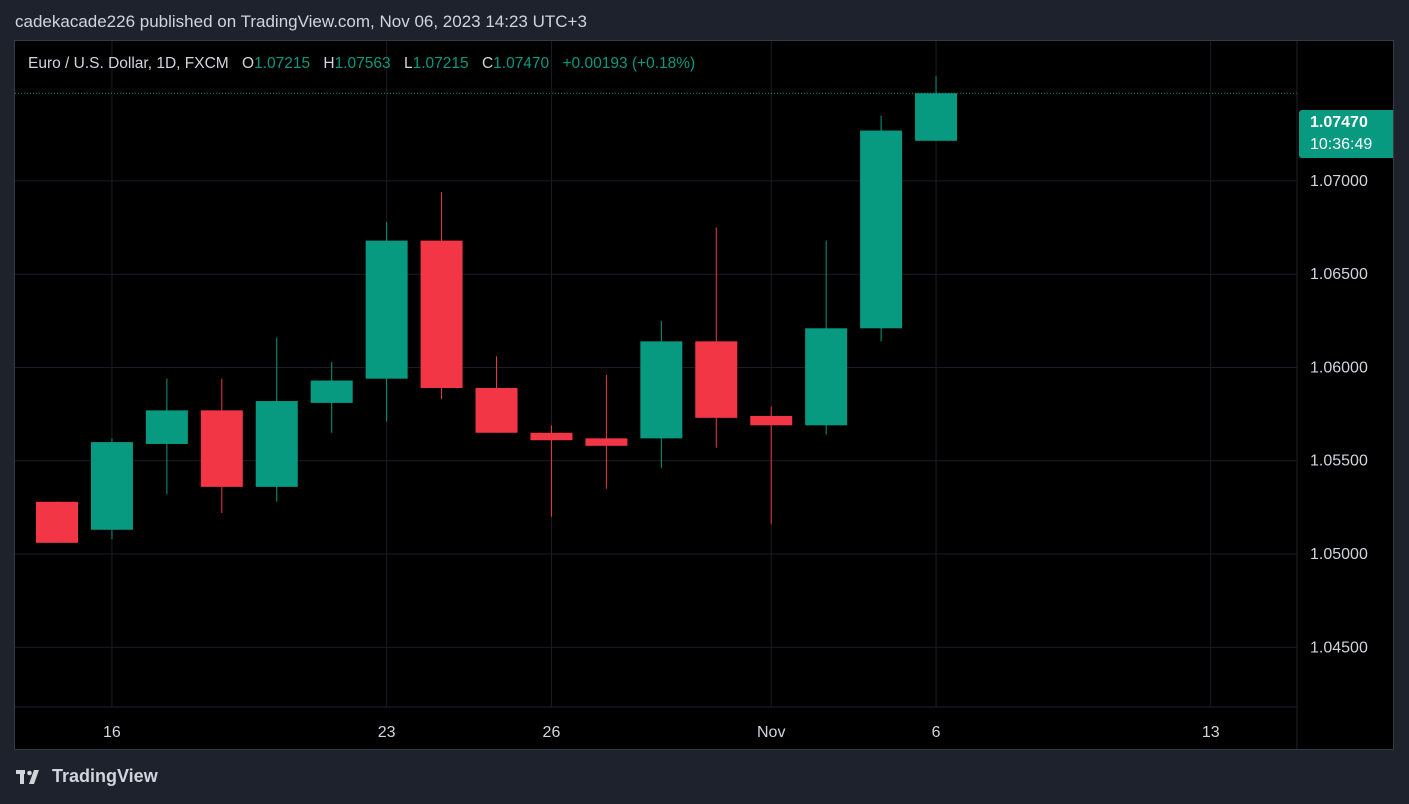 The height and width of the screenshot is (804, 1409). Describe the element at coordinates (552, 732) in the screenshot. I see `x-tick-label: 26` at that location.